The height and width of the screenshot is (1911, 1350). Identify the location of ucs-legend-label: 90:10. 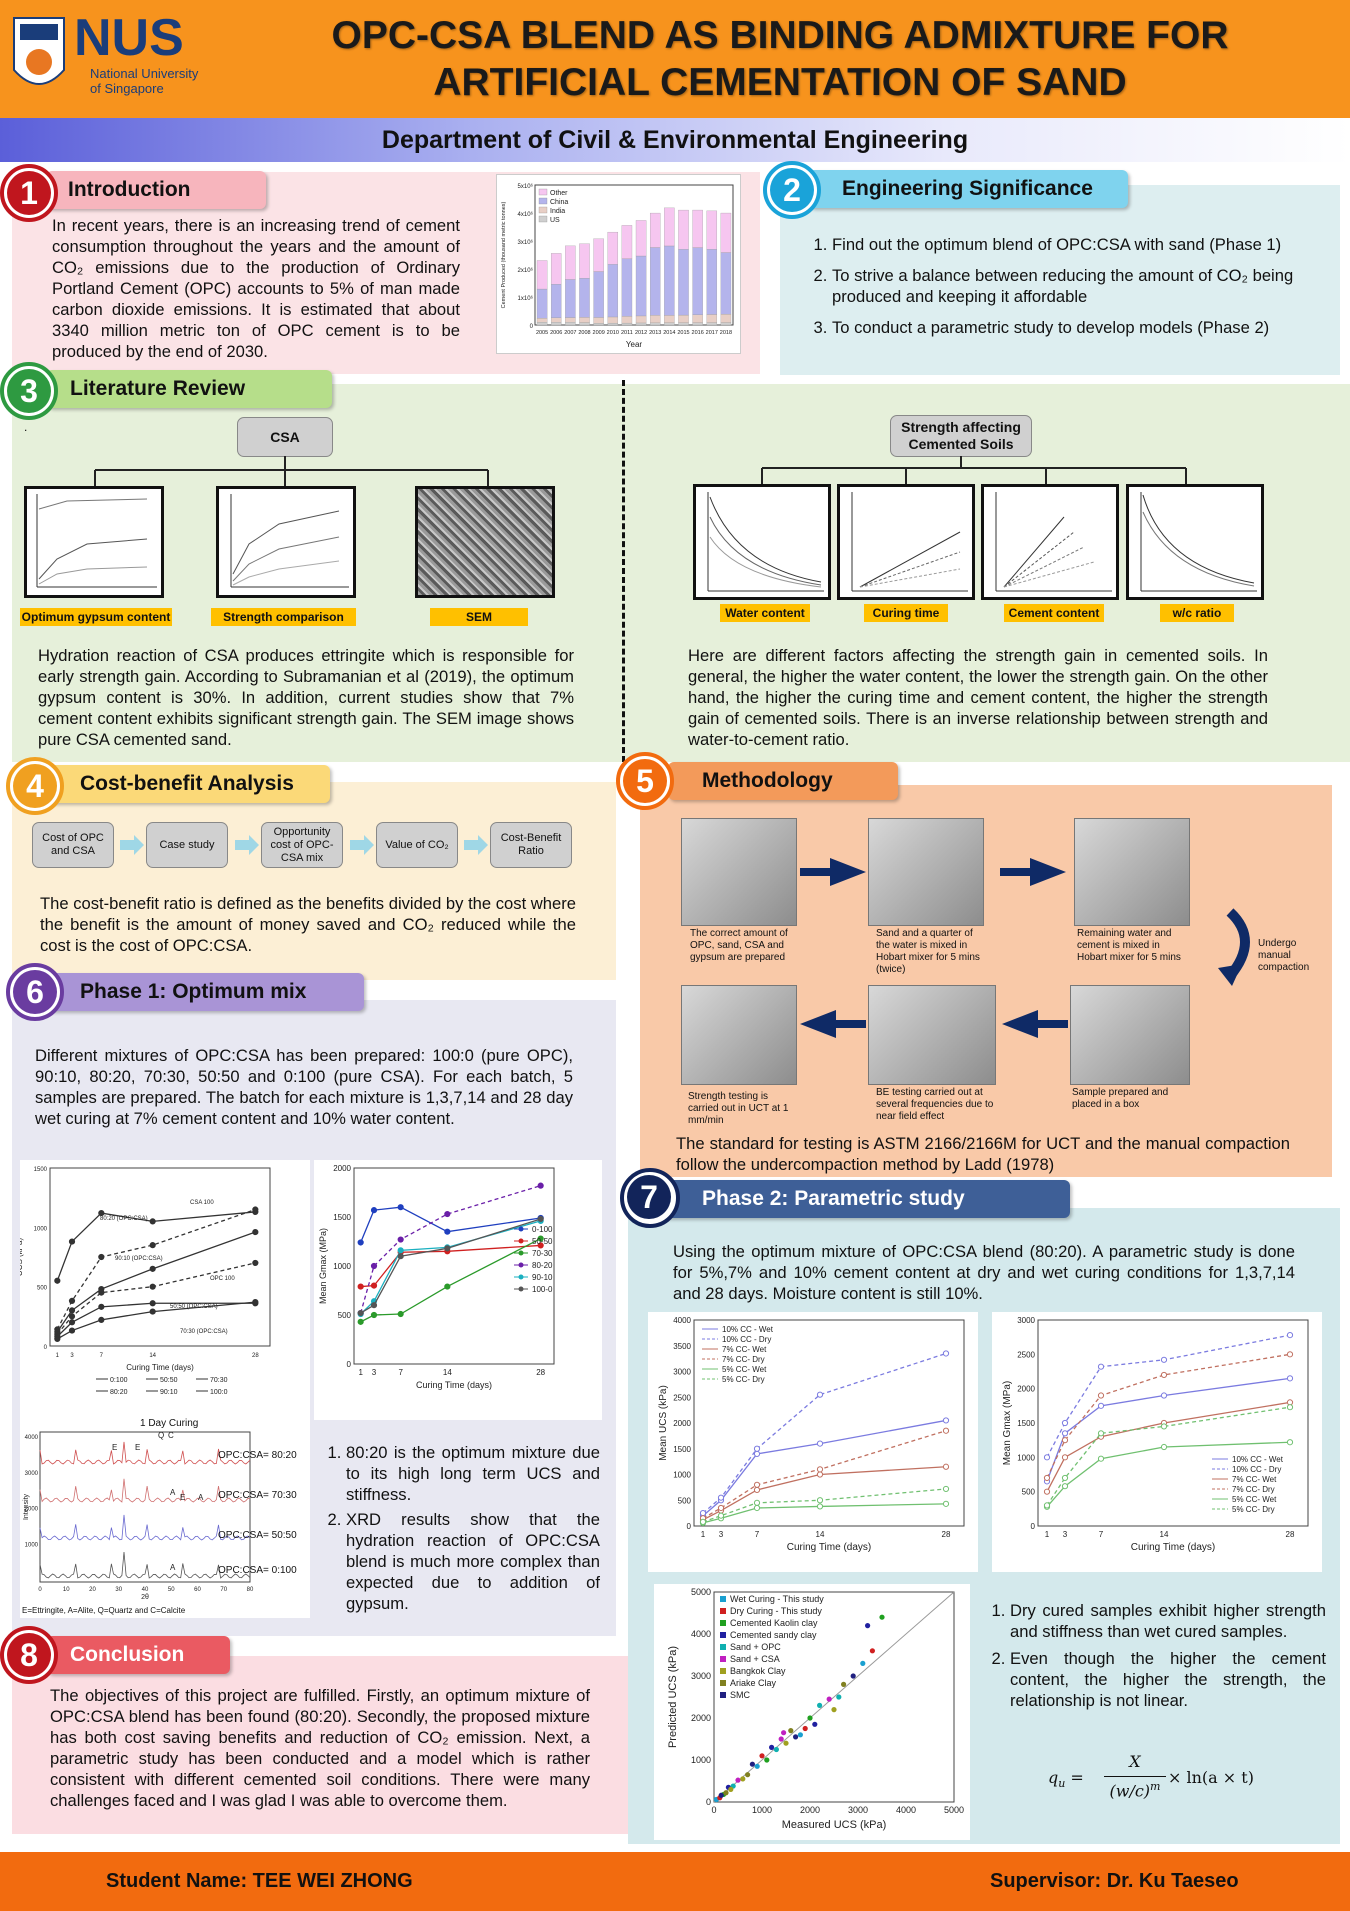
(169, 1392).